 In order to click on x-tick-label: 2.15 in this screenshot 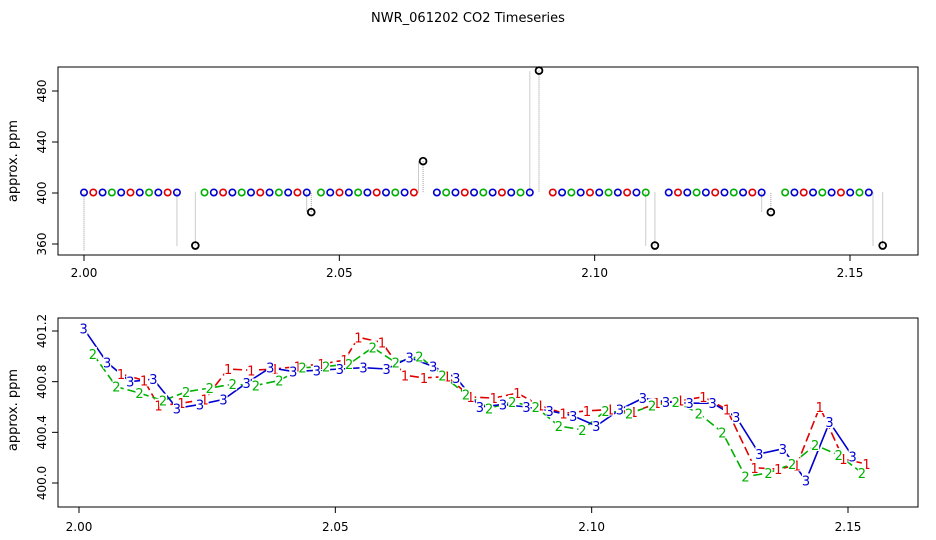, I will do `click(848, 527)`.